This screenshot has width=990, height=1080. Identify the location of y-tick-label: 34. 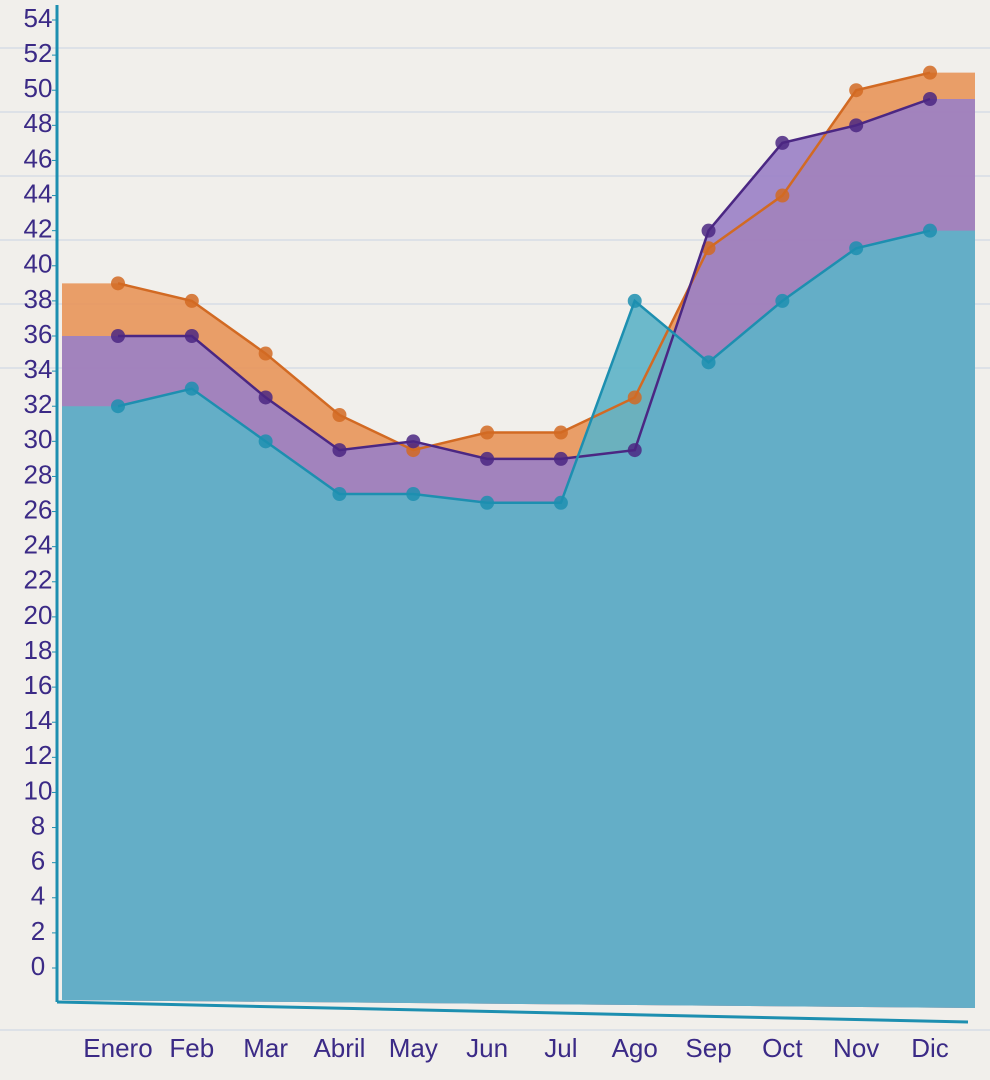
(38, 369).